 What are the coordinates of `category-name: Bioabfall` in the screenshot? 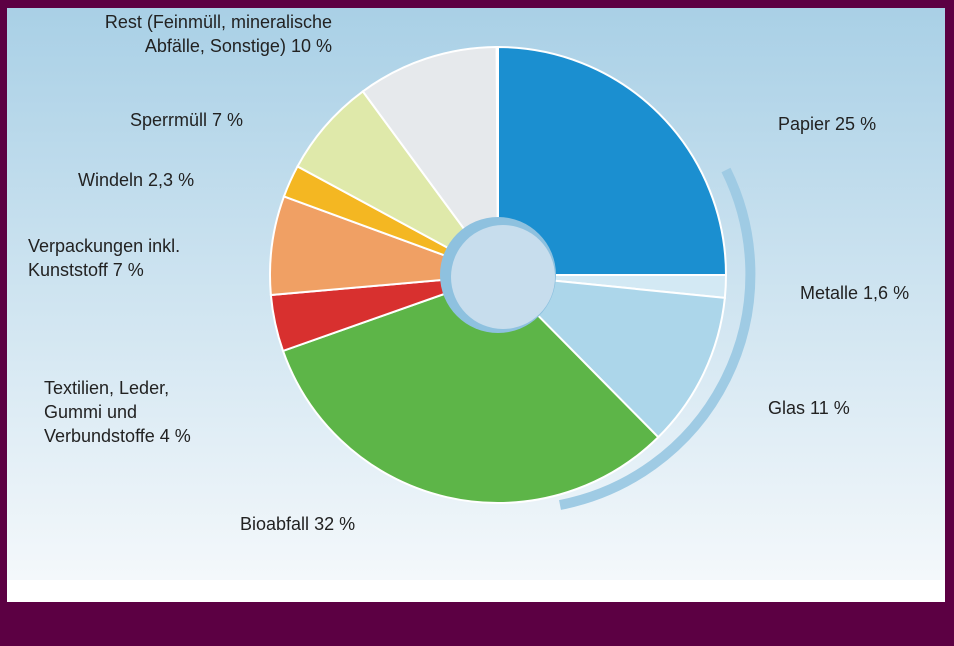 It's located at (274, 524).